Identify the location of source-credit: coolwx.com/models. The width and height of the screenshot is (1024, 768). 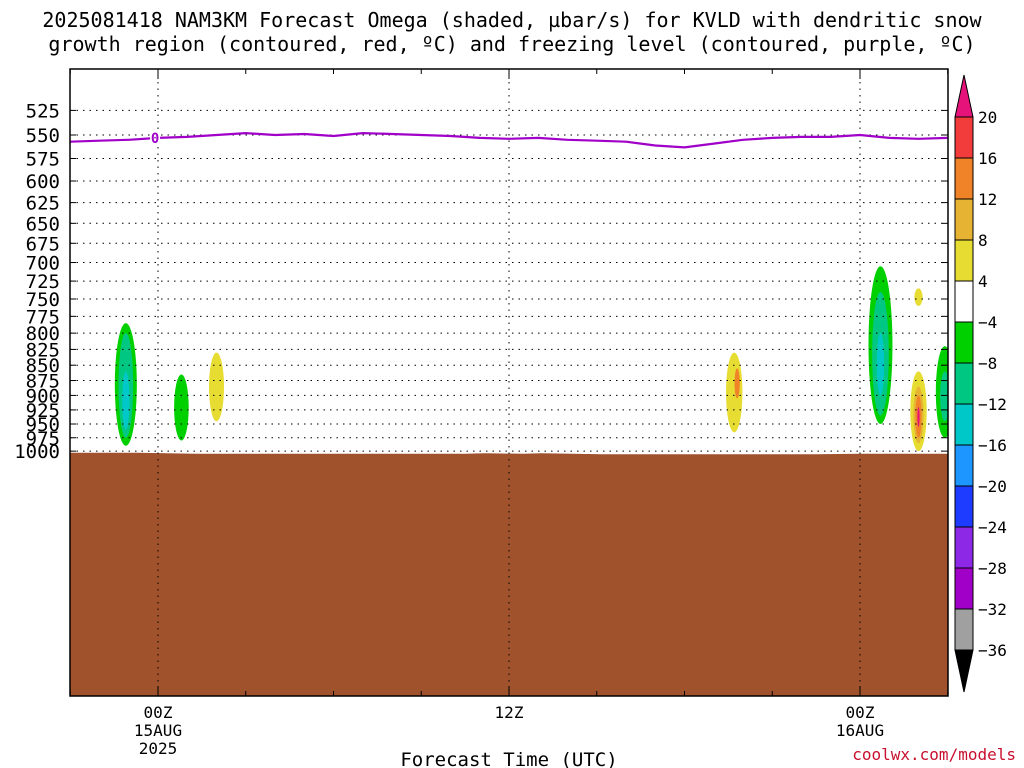
(934, 754).